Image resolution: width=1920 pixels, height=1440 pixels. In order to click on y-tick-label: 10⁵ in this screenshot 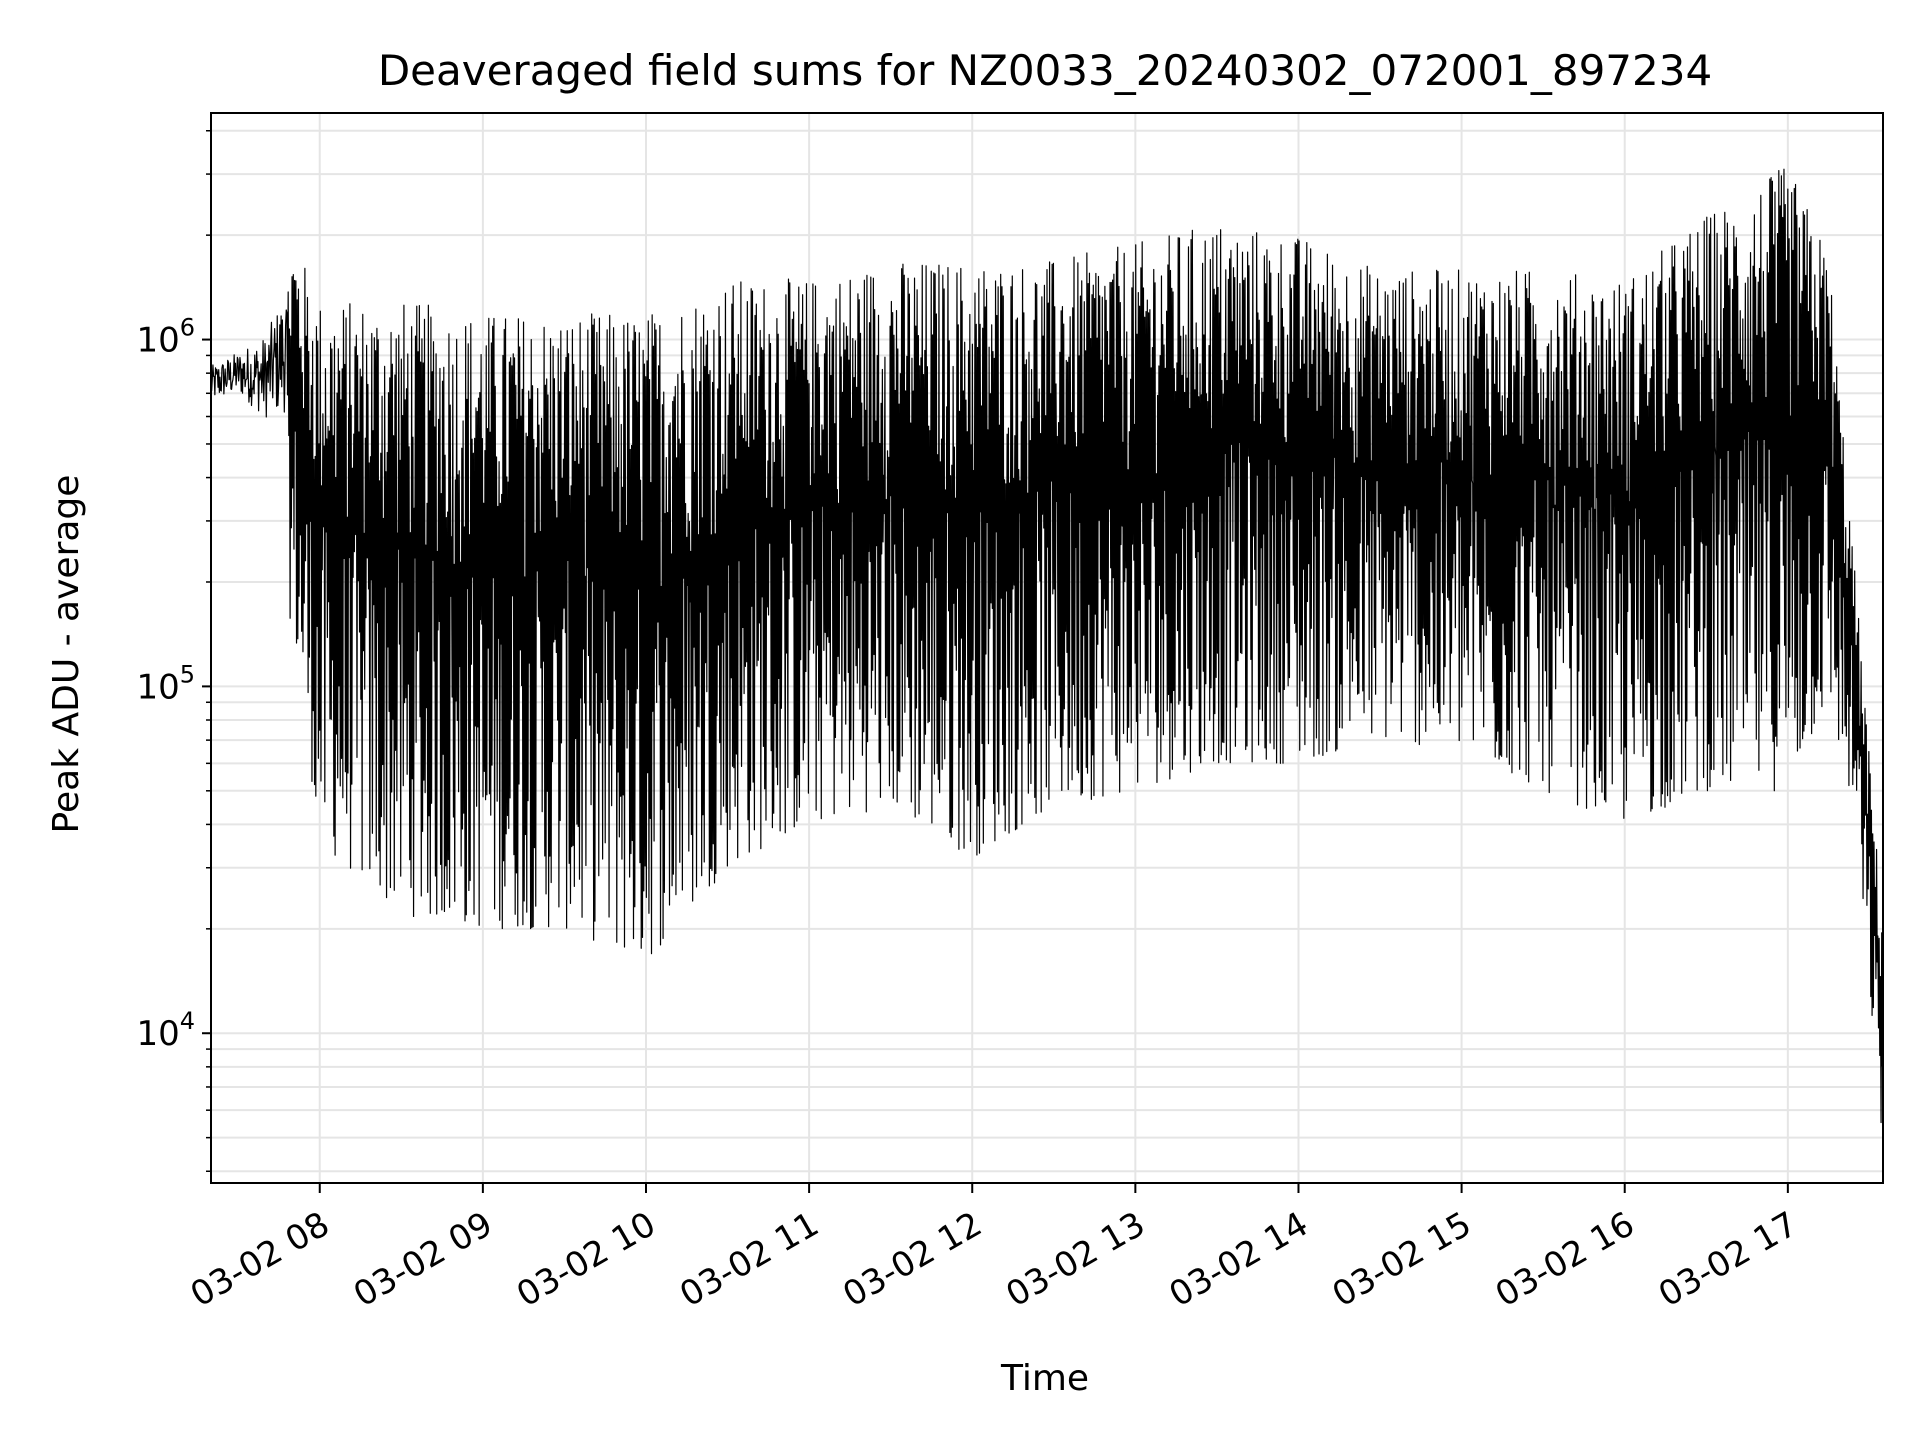, I will do `click(165, 683)`.